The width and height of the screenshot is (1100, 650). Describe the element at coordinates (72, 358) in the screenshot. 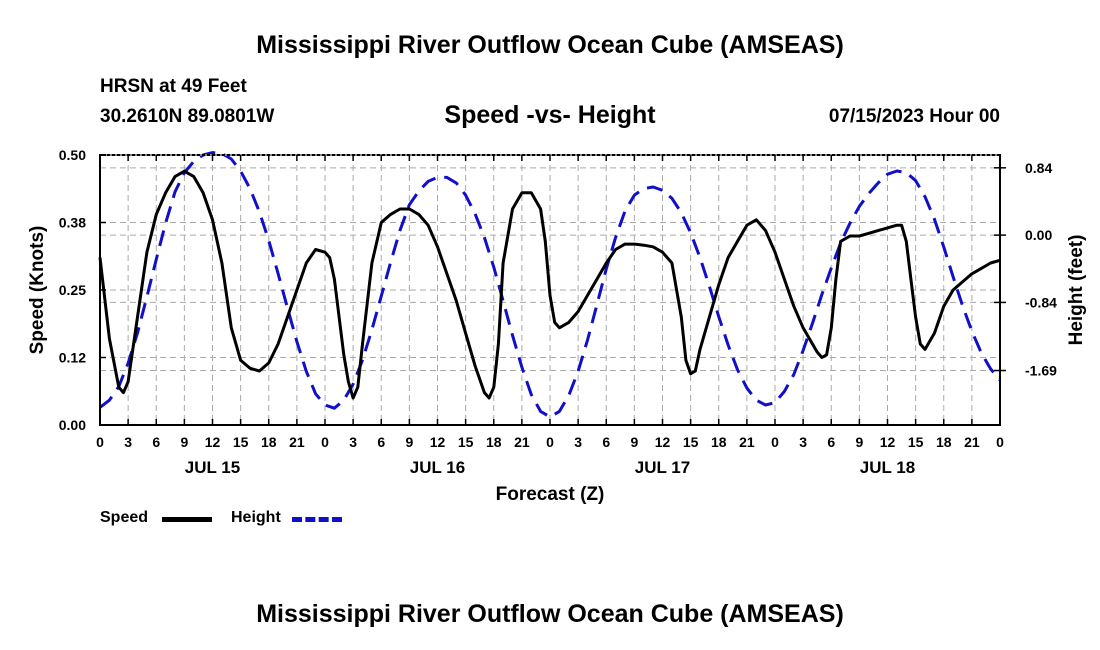

I see `y-tick-label: 0.12` at that location.